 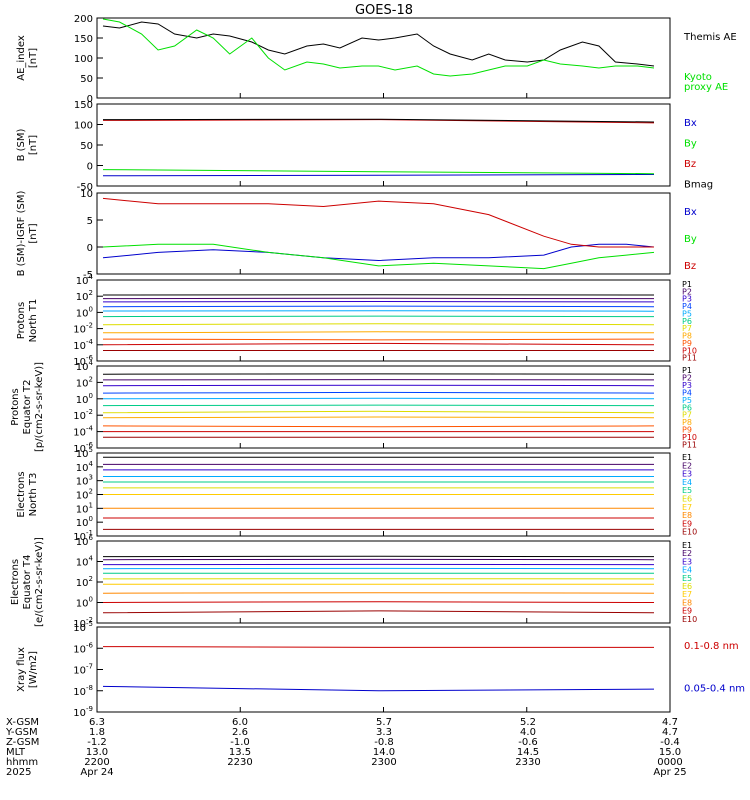 What do you see at coordinates (21, 732) in the screenshot?
I see `footer-row-label: Y-GSM` at bounding box center [21, 732].